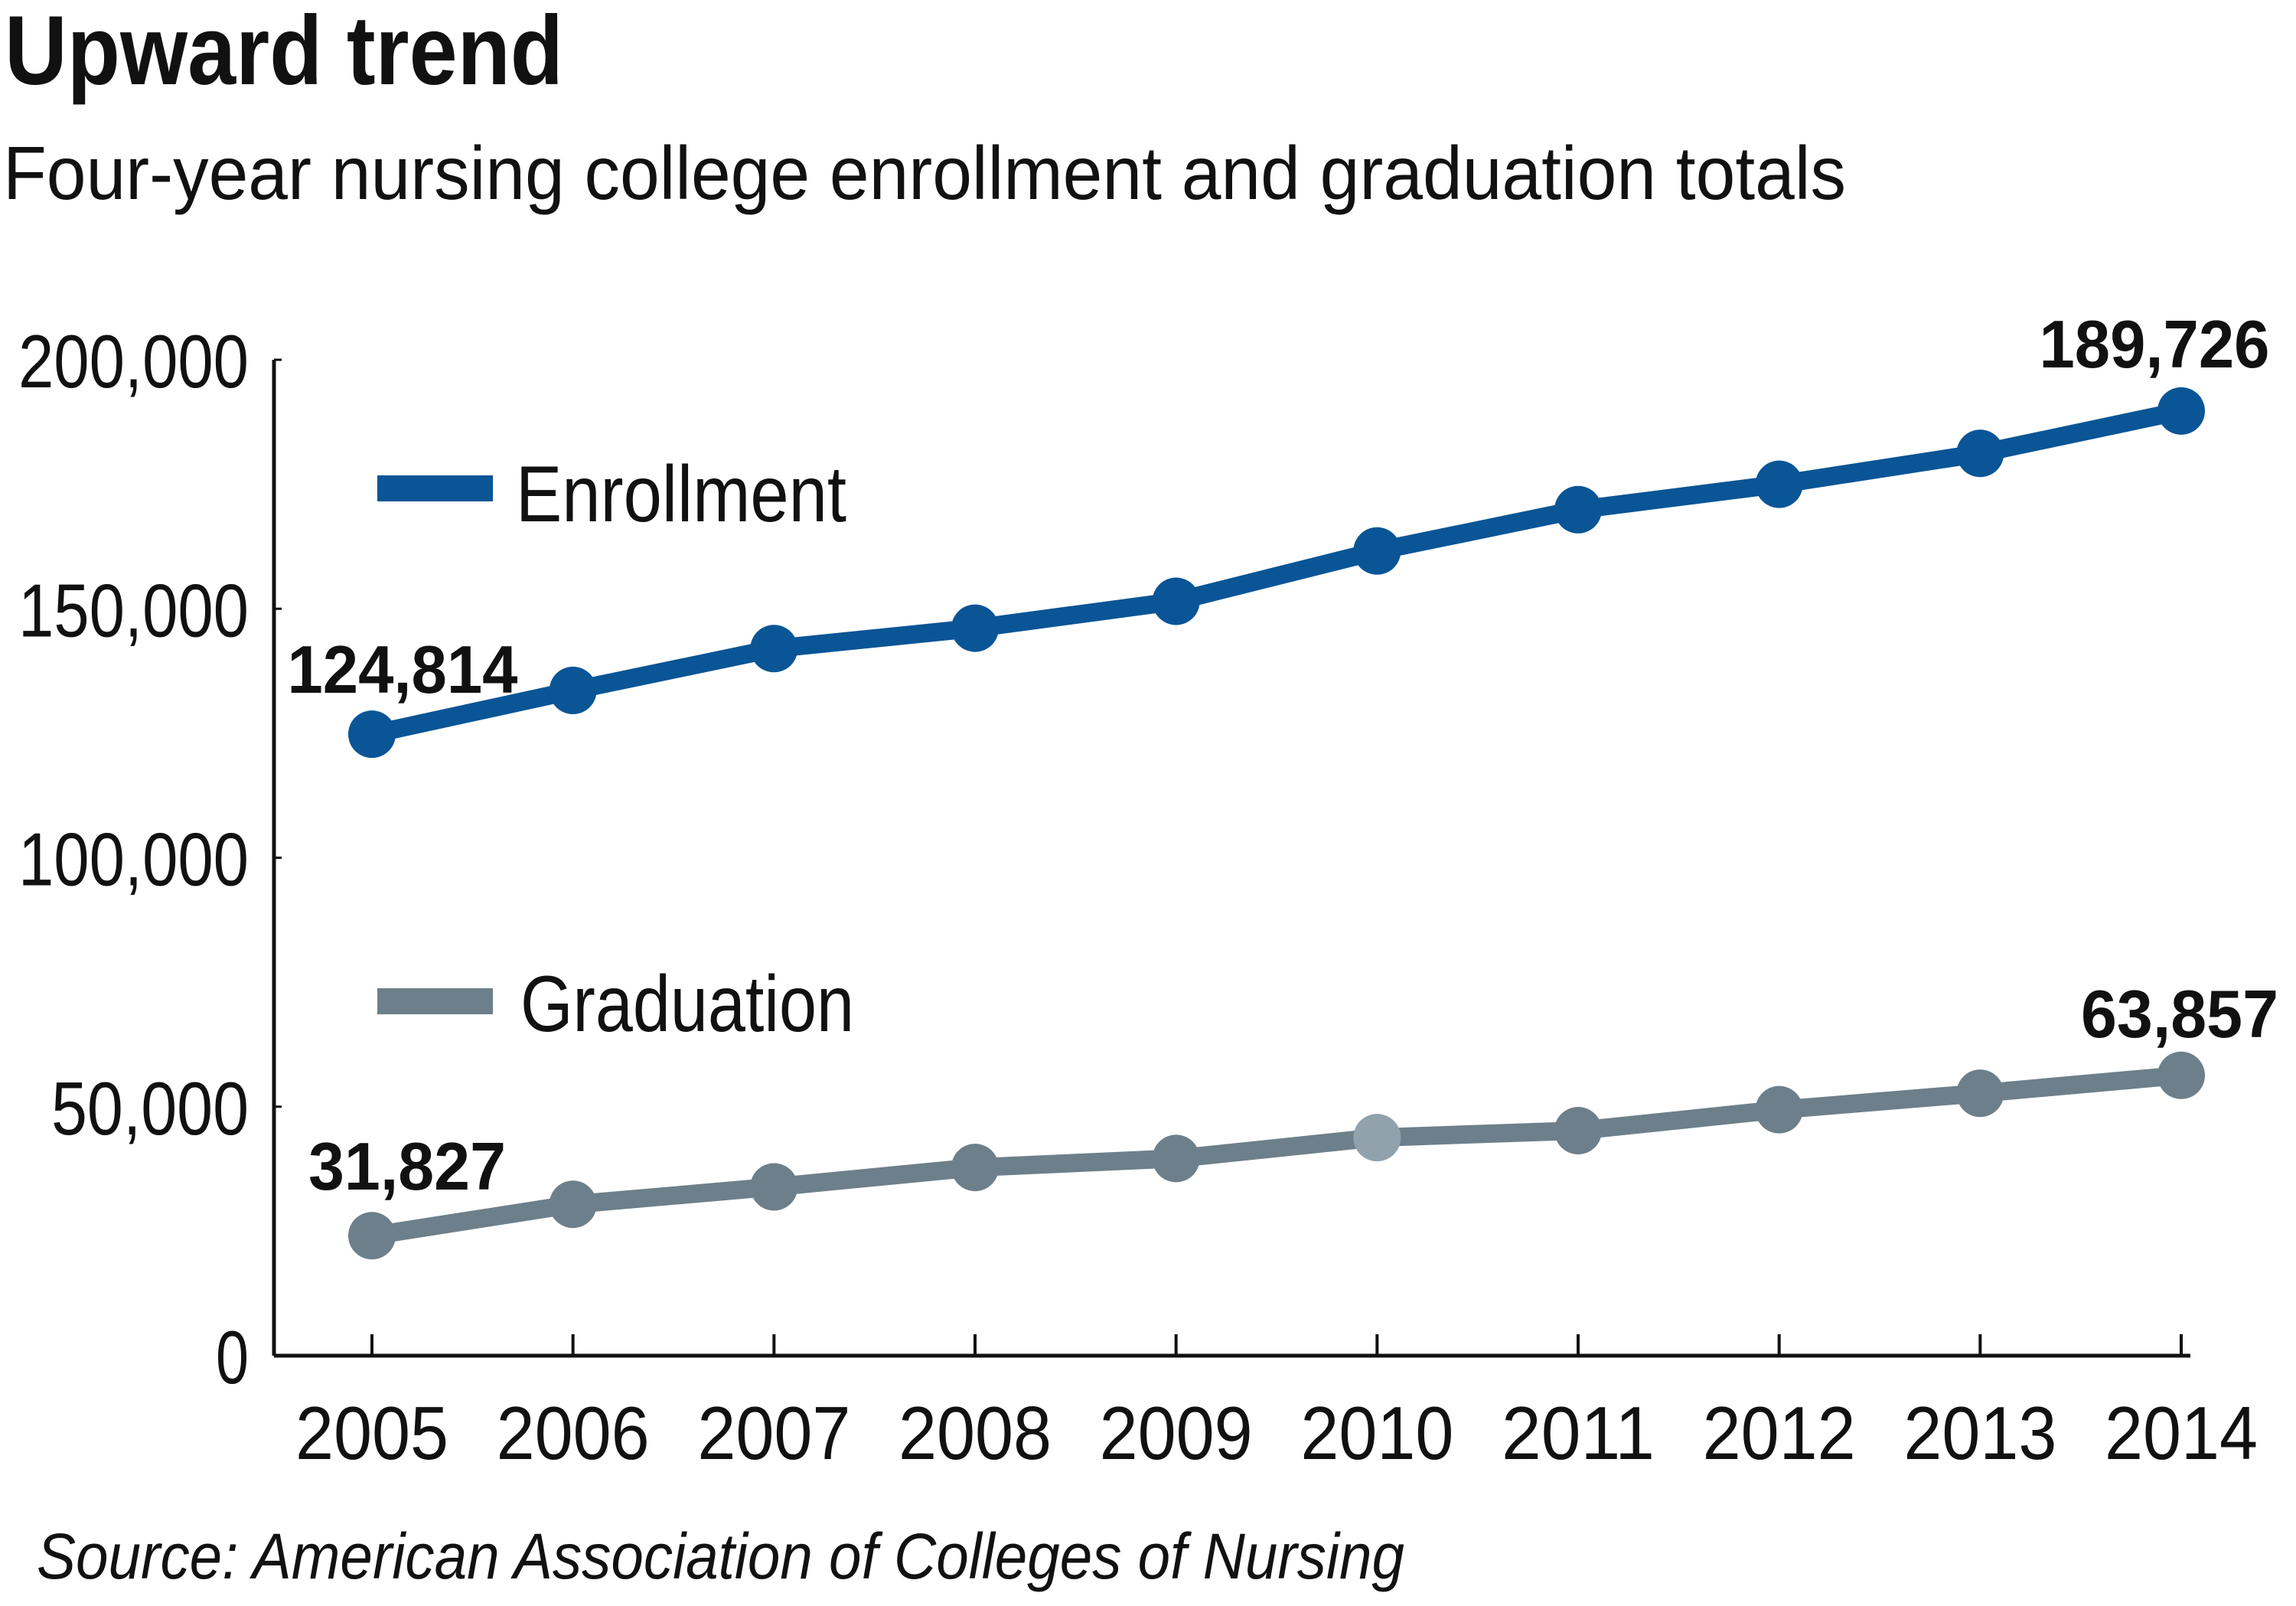 Image resolution: width=2296 pixels, height=1606 pixels. I want to click on data-label-graduation: 31,827, so click(407, 1166).